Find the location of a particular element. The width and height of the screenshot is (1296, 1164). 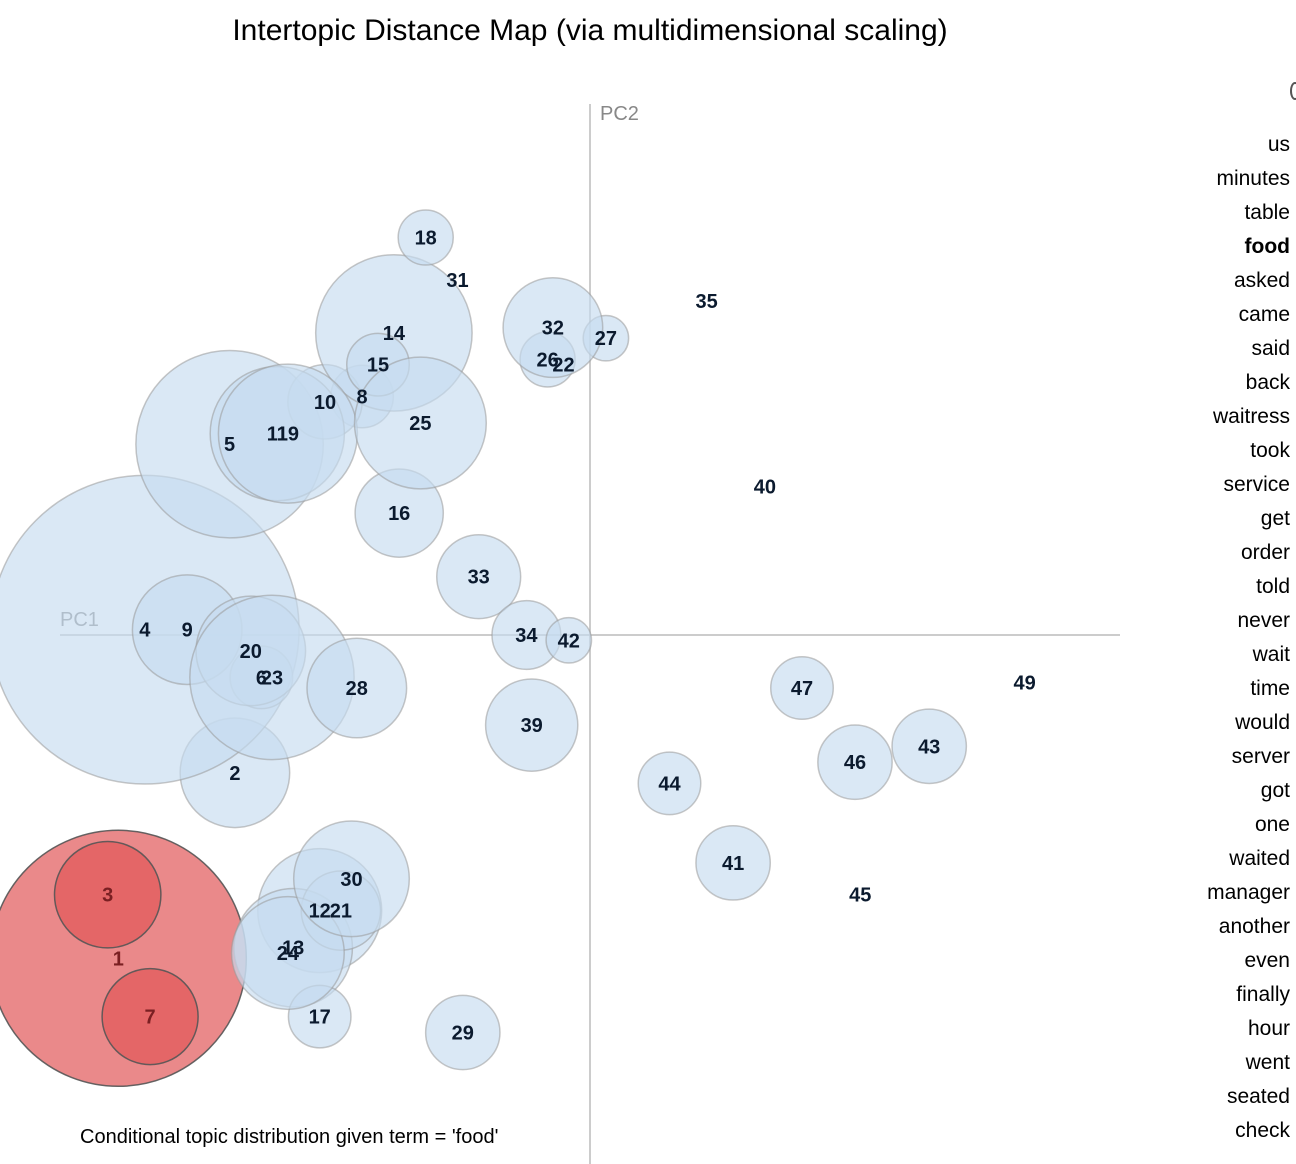

topic-label-42: 42 is located at coordinates (569, 641).